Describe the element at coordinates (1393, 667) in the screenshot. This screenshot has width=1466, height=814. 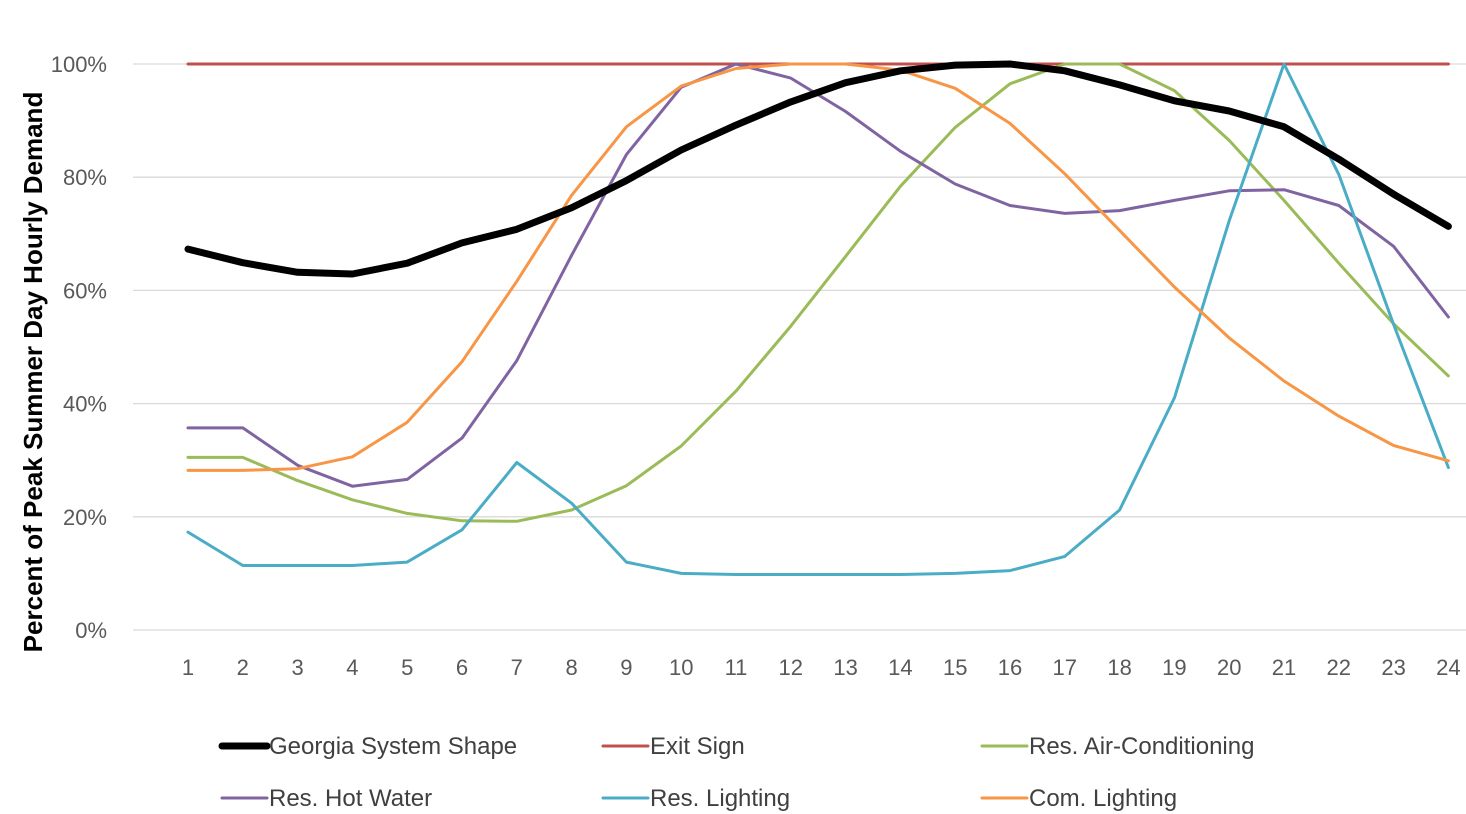
I see `x-tick-label: 23` at that location.